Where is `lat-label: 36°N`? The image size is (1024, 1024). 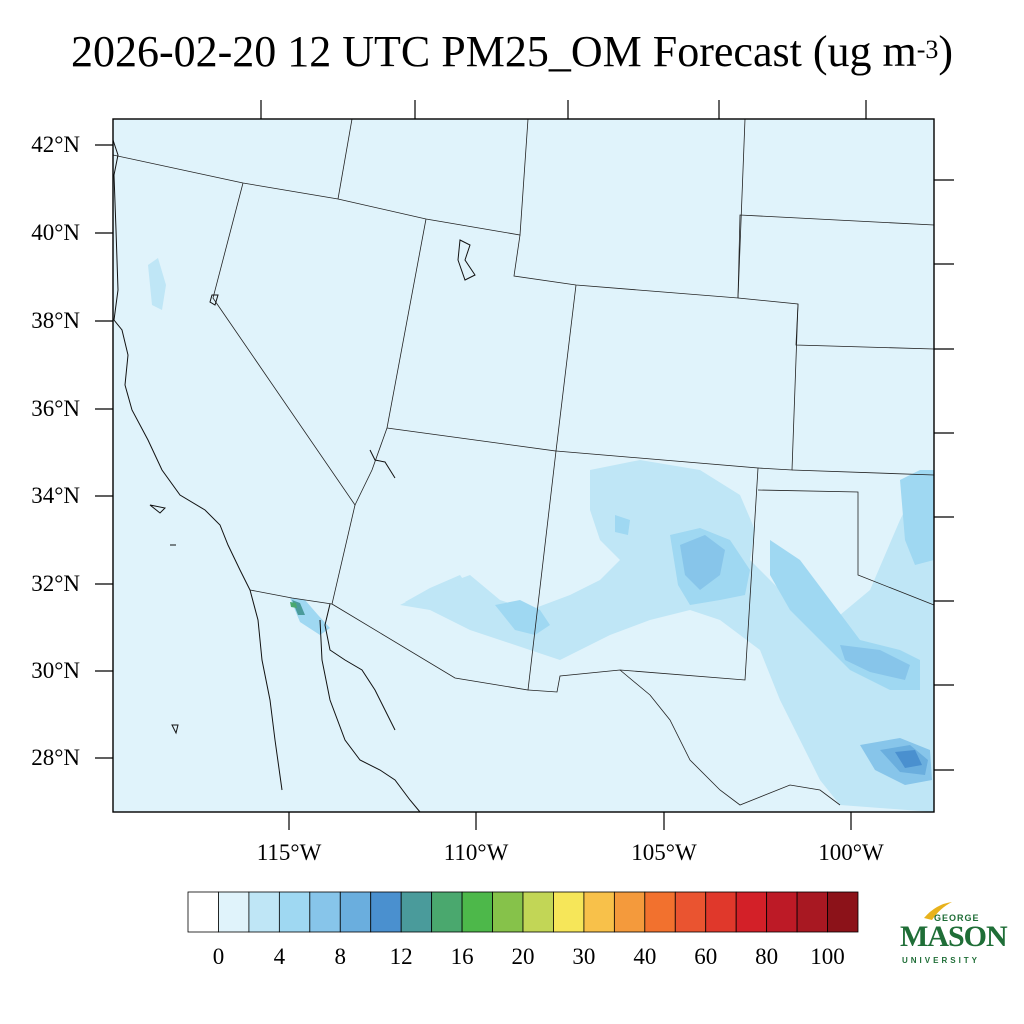 lat-label: 36°N is located at coordinates (55, 408).